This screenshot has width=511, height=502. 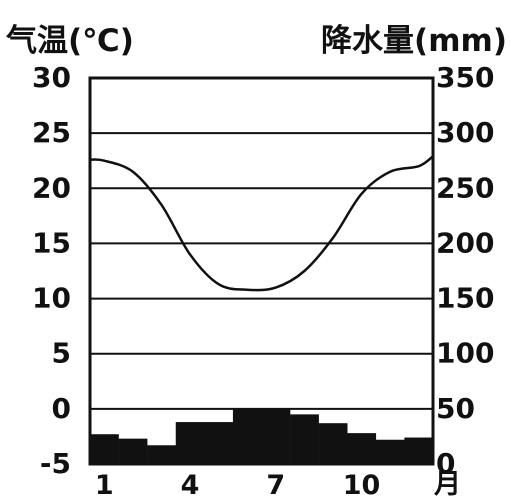 I want to click on left-tick-label: 0, so click(x=61, y=408).